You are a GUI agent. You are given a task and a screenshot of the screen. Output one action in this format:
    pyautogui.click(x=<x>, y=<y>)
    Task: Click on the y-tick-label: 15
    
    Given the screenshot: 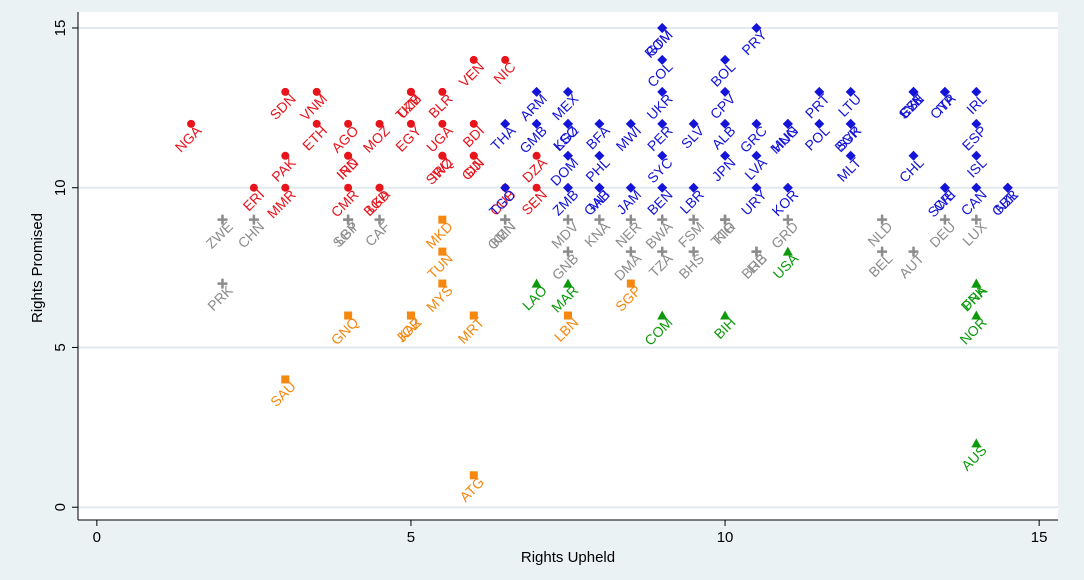 What is the action you would take?
    pyautogui.click(x=60, y=28)
    